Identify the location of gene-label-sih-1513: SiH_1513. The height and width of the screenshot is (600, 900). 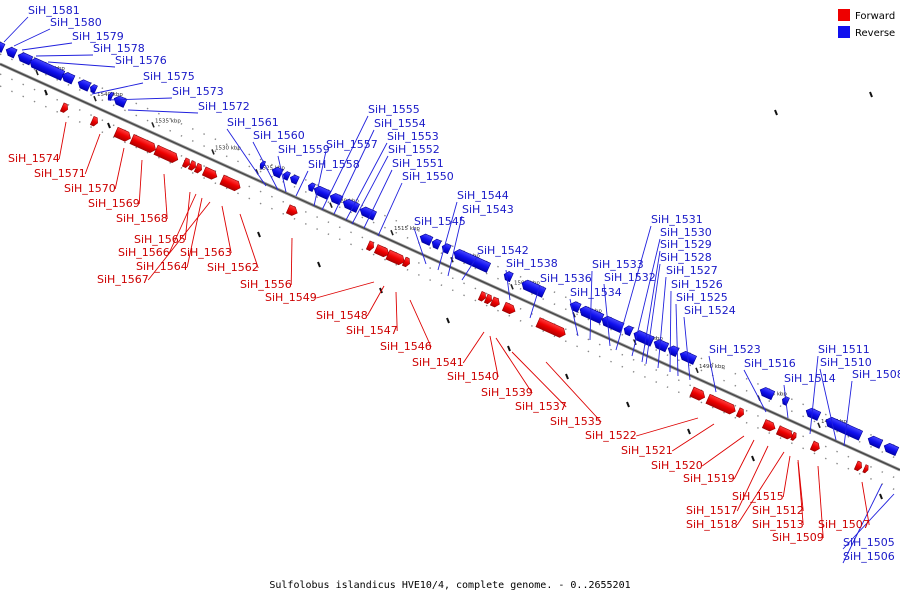
(778, 524).